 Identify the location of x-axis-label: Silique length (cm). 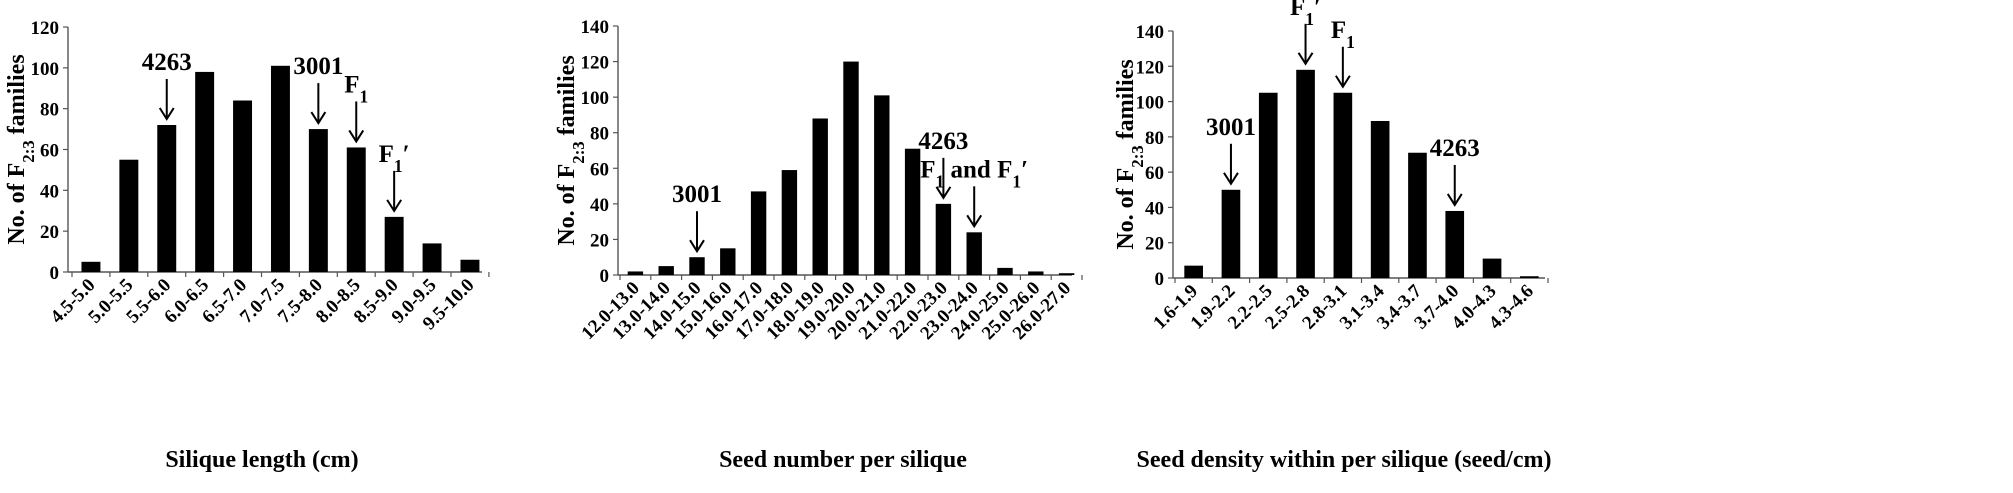
(261, 460).